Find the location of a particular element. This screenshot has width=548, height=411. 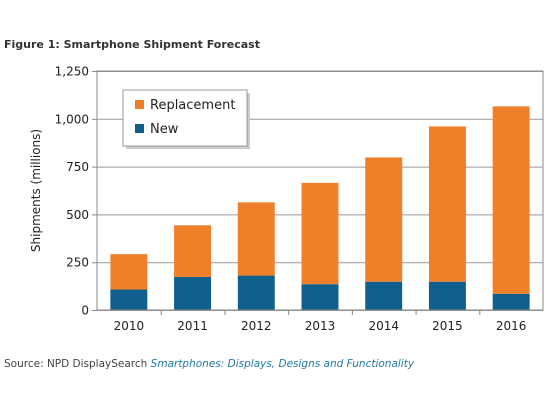

x-tick-label: 2012 is located at coordinates (256, 326).